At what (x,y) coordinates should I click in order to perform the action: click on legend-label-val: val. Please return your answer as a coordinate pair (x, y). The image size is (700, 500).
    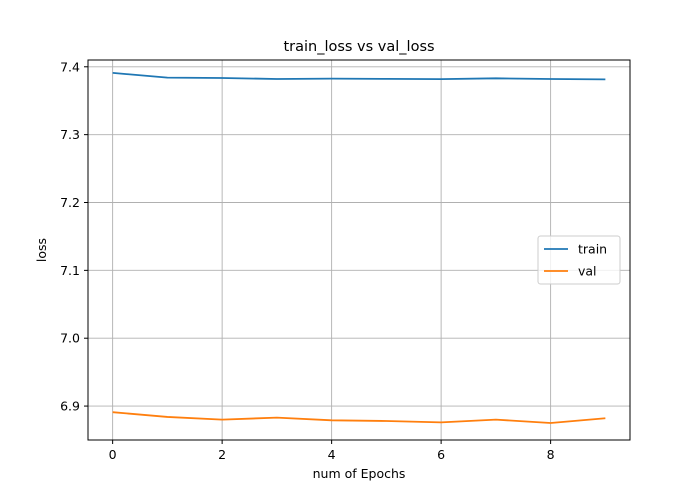
    Looking at the image, I should click on (587, 271).